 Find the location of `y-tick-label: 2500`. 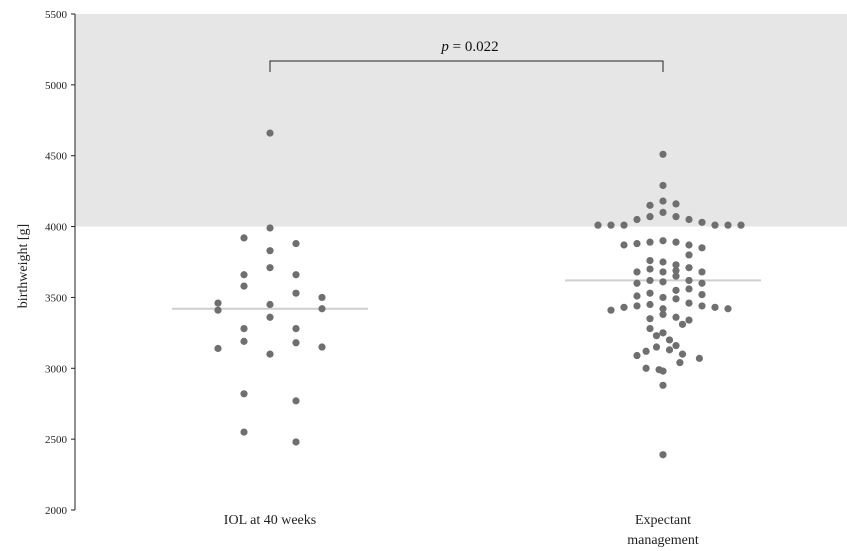

y-tick-label: 2500 is located at coordinates (56, 440).